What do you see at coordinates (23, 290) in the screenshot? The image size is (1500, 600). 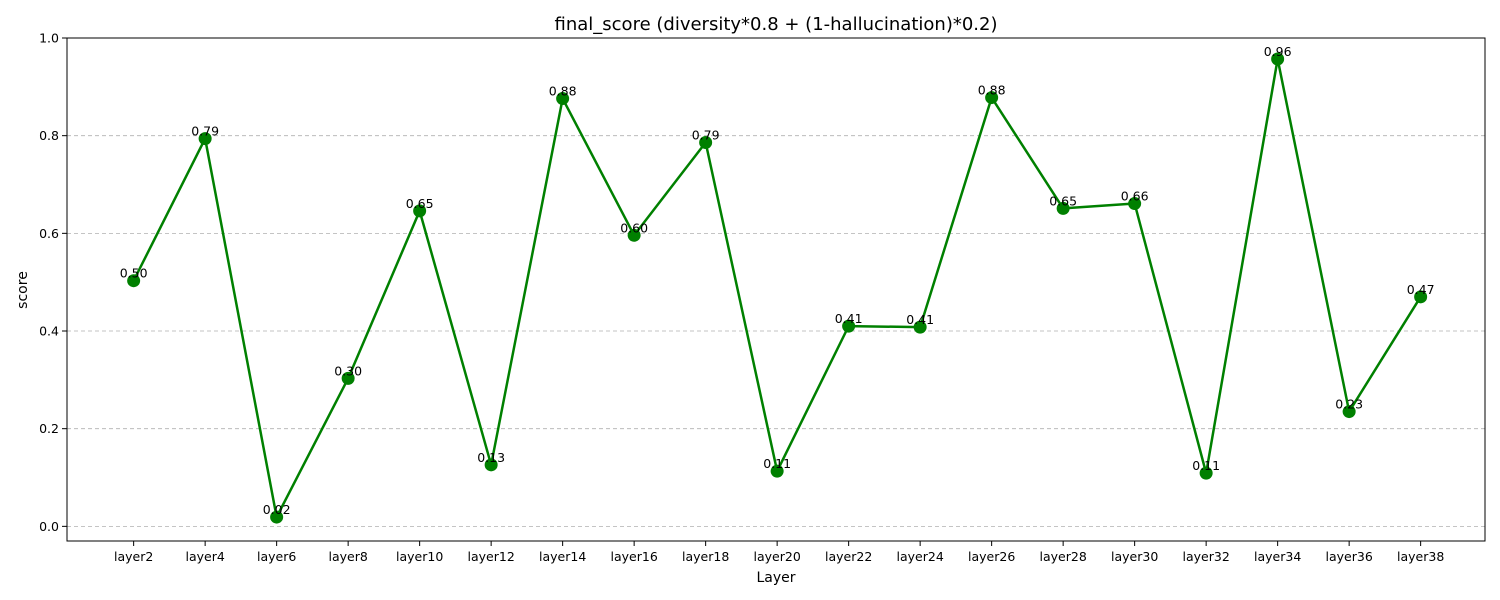 I see `y-axis-label: score` at bounding box center [23, 290].